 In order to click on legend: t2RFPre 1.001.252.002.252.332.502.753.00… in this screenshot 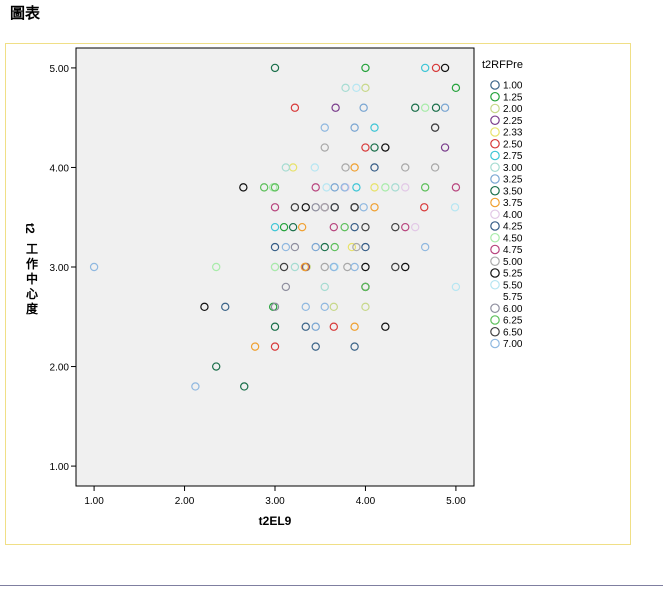, I will do `click(502, 204)`.